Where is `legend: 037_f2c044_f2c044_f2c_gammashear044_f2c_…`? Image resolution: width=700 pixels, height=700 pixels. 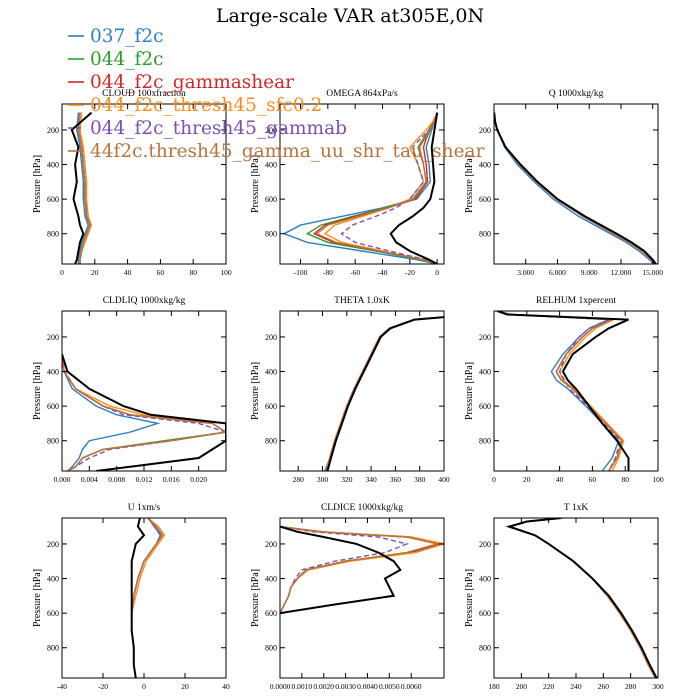 legend: 037_f2c044_f2c044_f2c_gammashear044_f2c_… is located at coordinates (276, 94).